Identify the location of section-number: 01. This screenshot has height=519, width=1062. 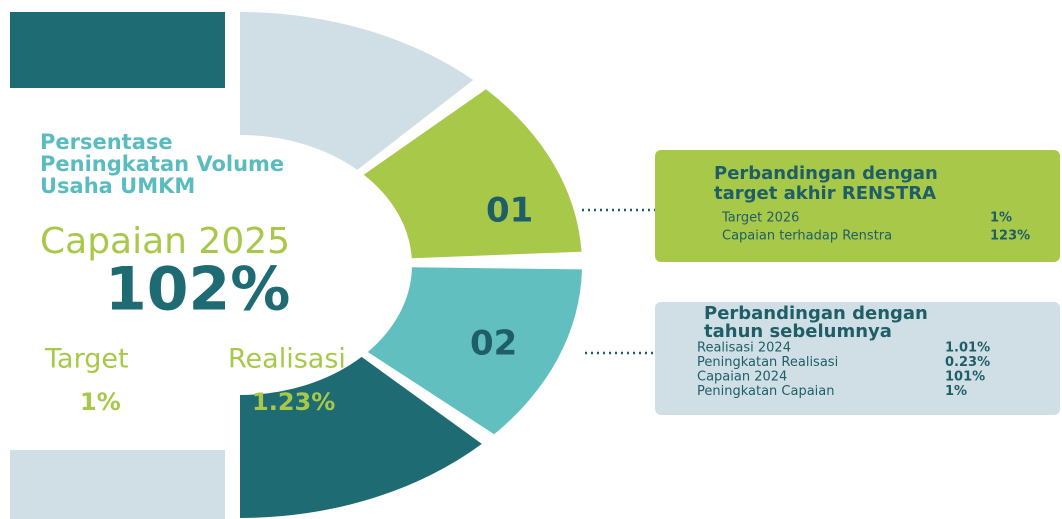
(509, 211).